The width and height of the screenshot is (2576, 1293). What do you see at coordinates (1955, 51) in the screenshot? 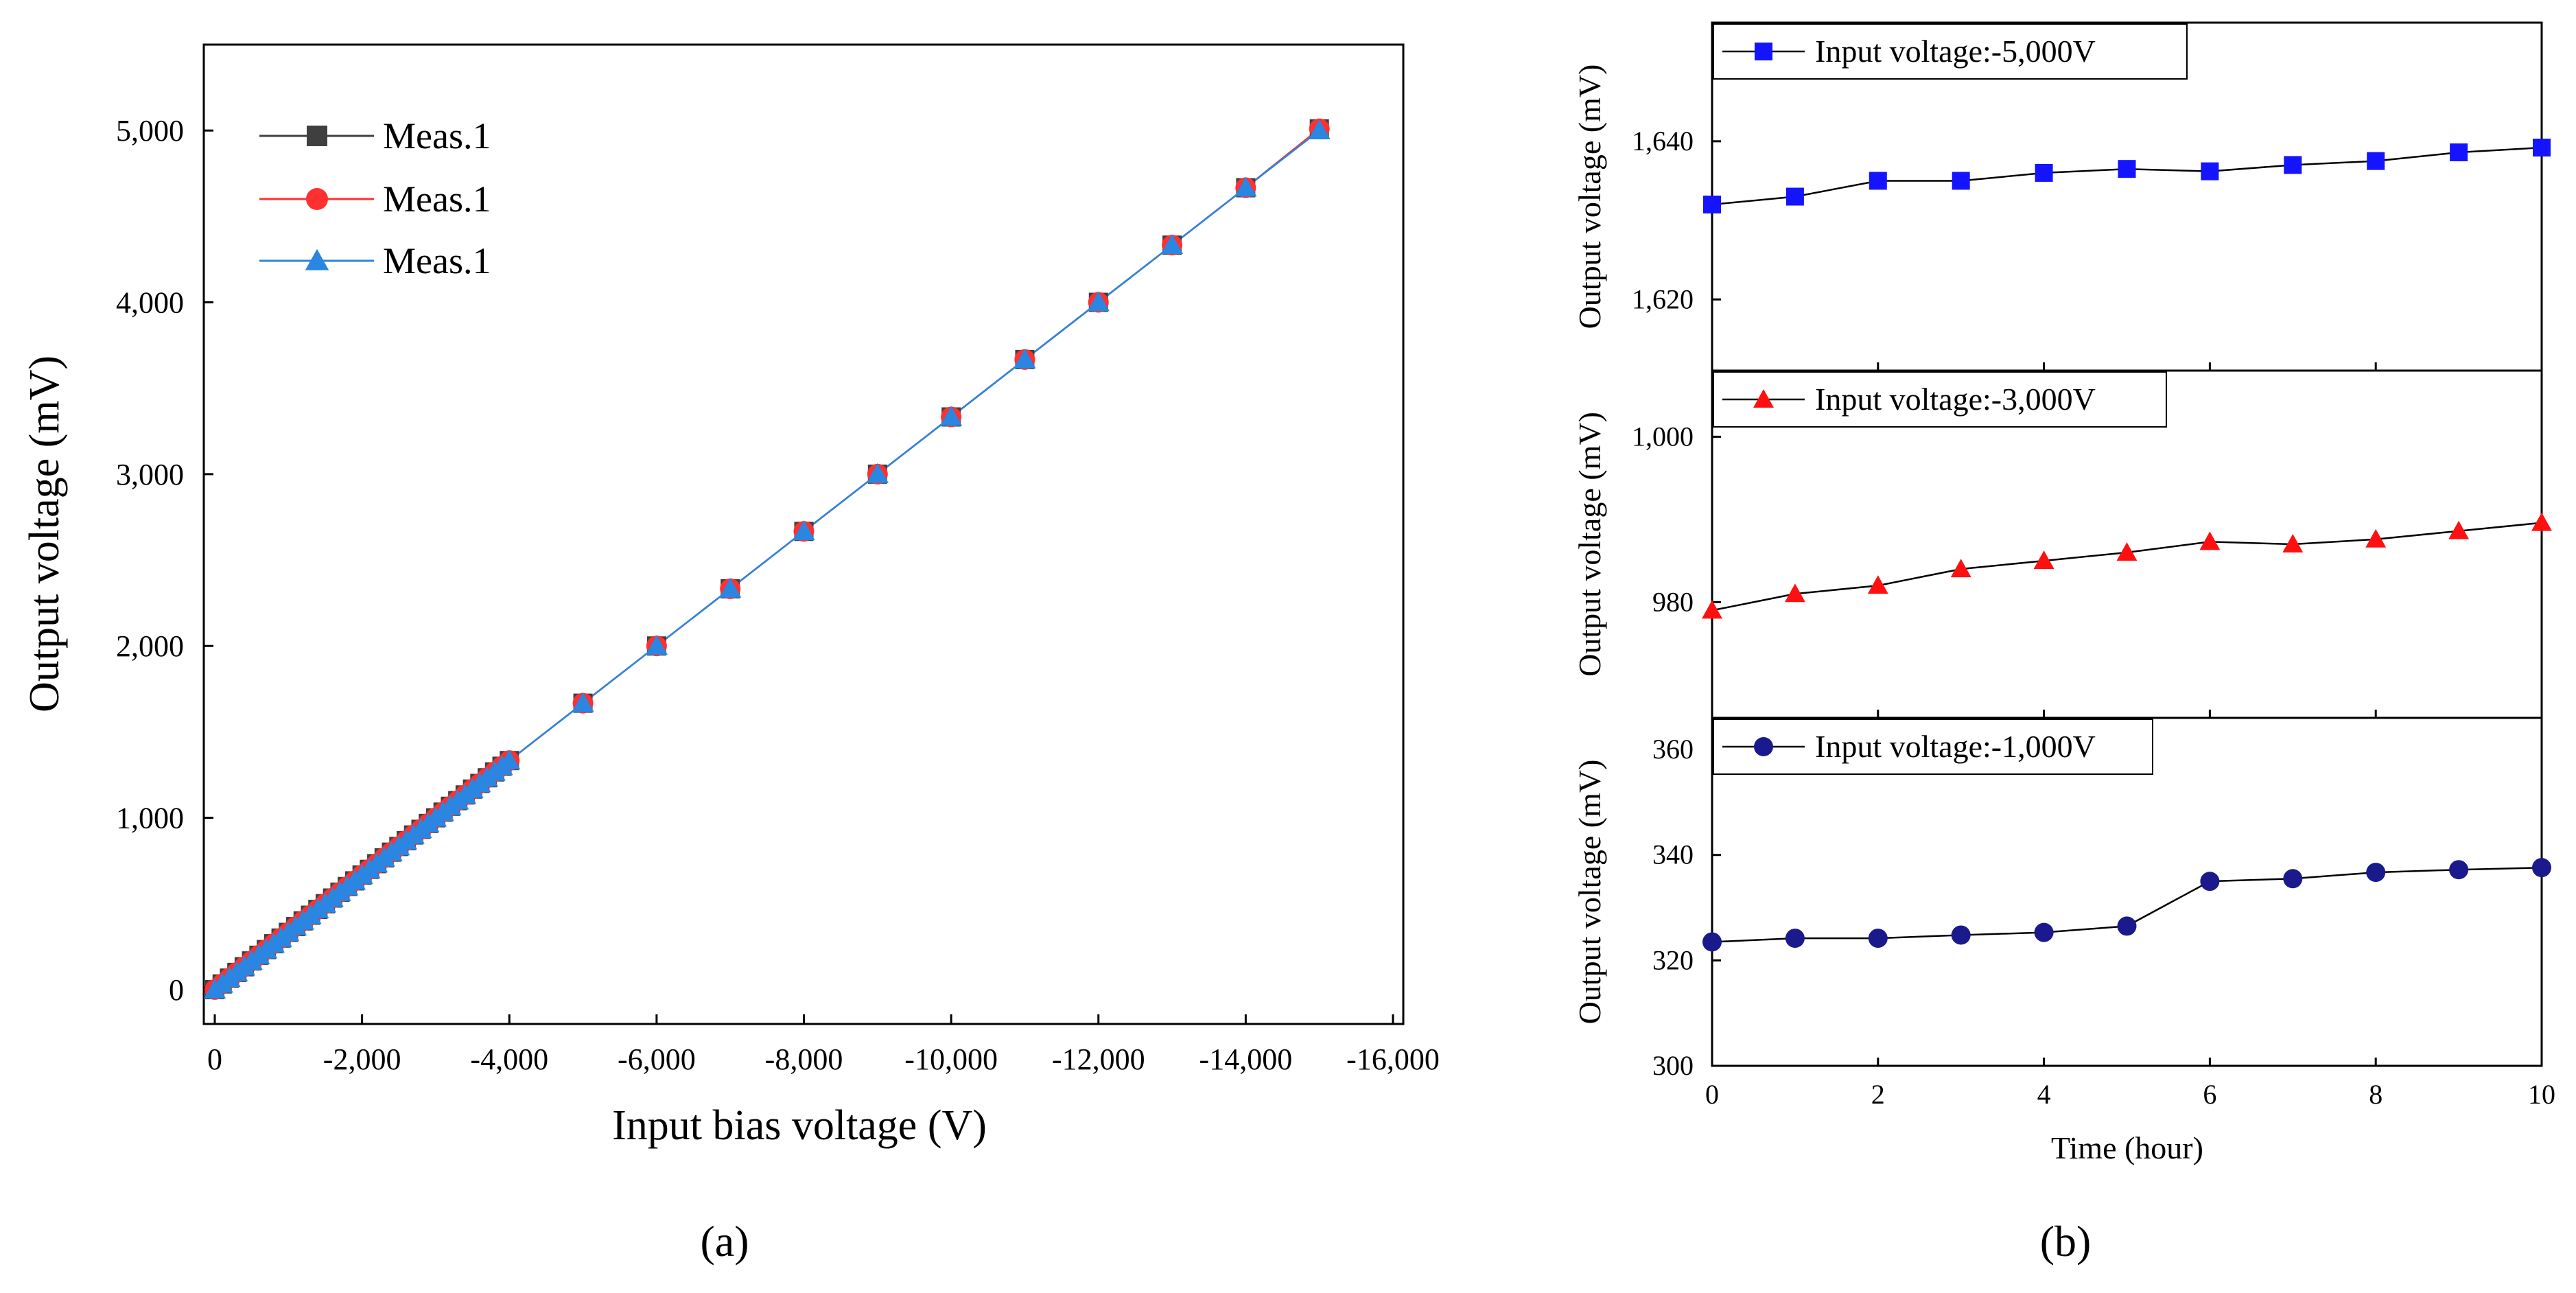
I see `legend-label-b: Input voltage:-5,000V` at bounding box center [1955, 51].